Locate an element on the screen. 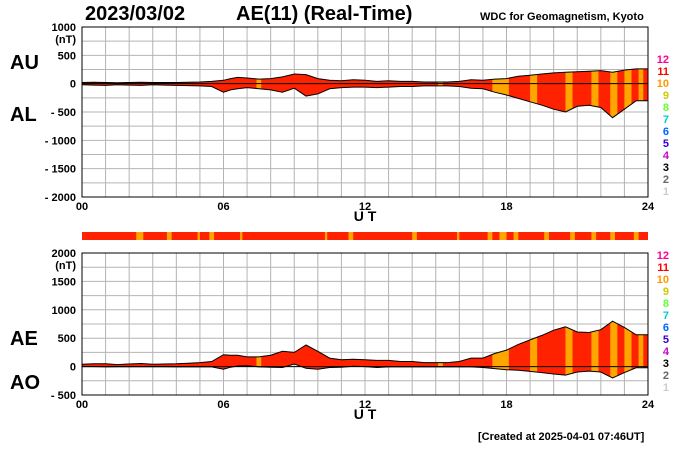 The height and width of the screenshot is (450, 700). status-bar is located at coordinates (365, 236).